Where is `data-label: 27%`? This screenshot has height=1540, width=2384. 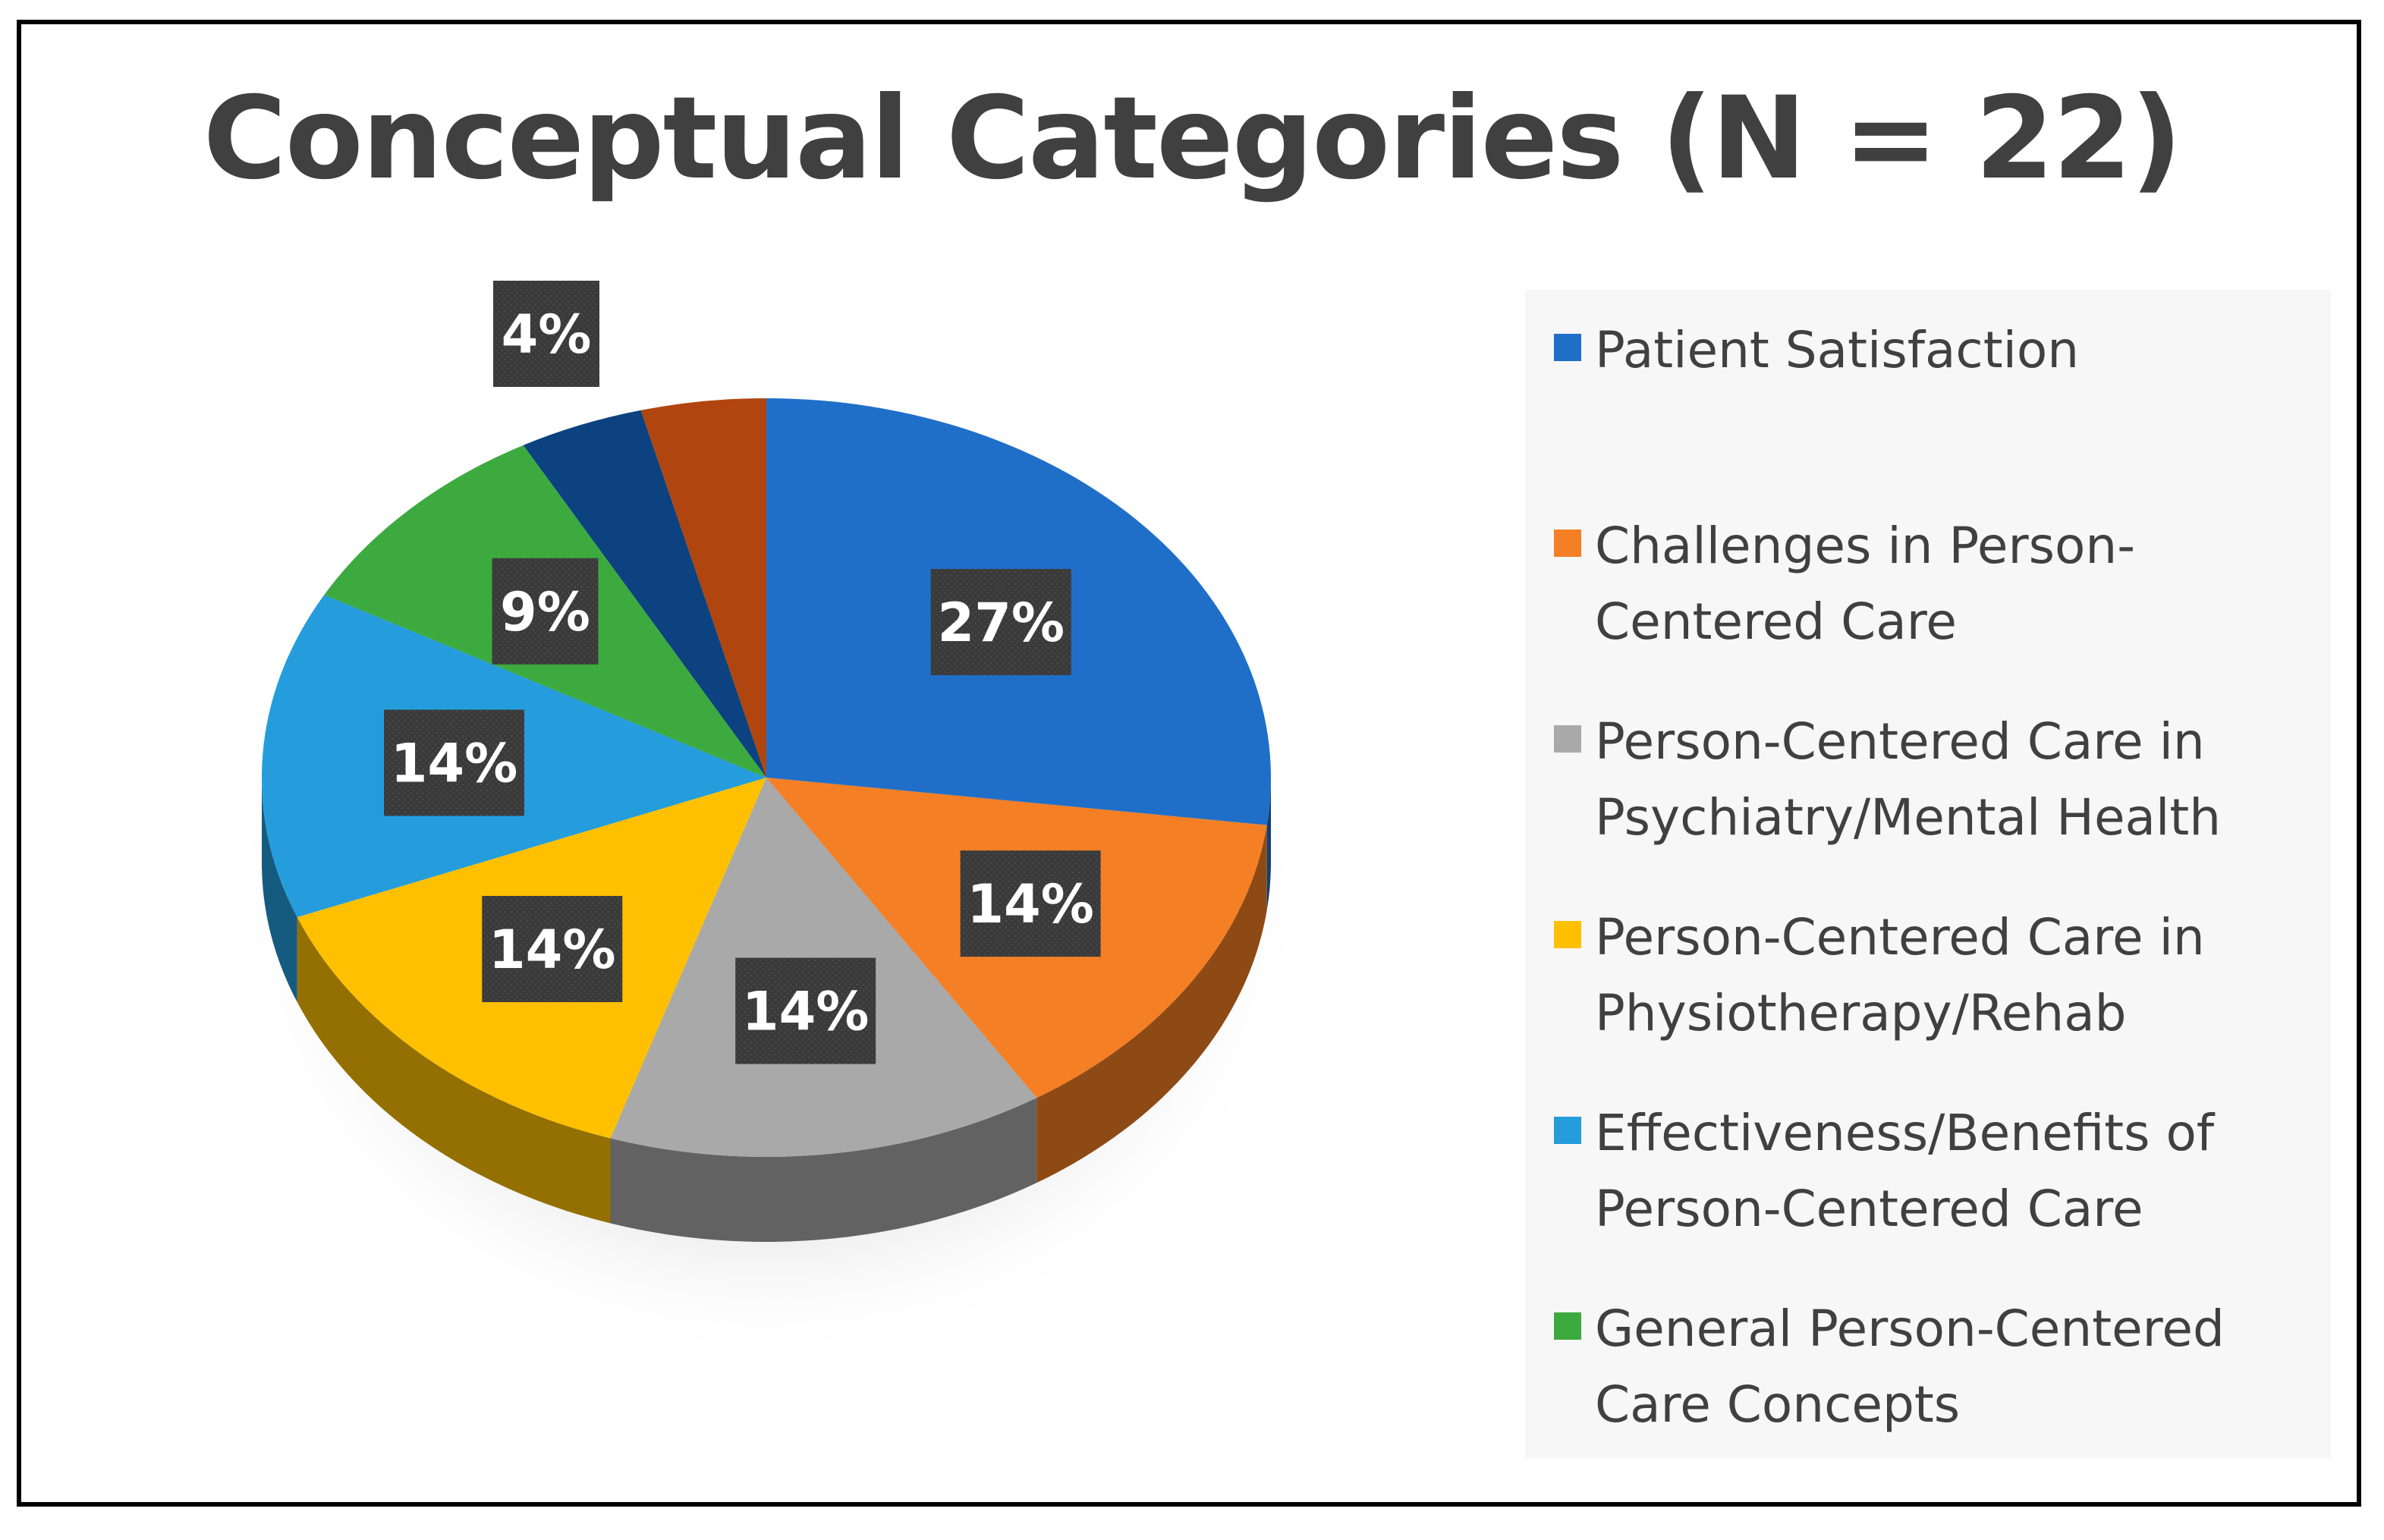 data-label: 27% is located at coordinates (1000, 621).